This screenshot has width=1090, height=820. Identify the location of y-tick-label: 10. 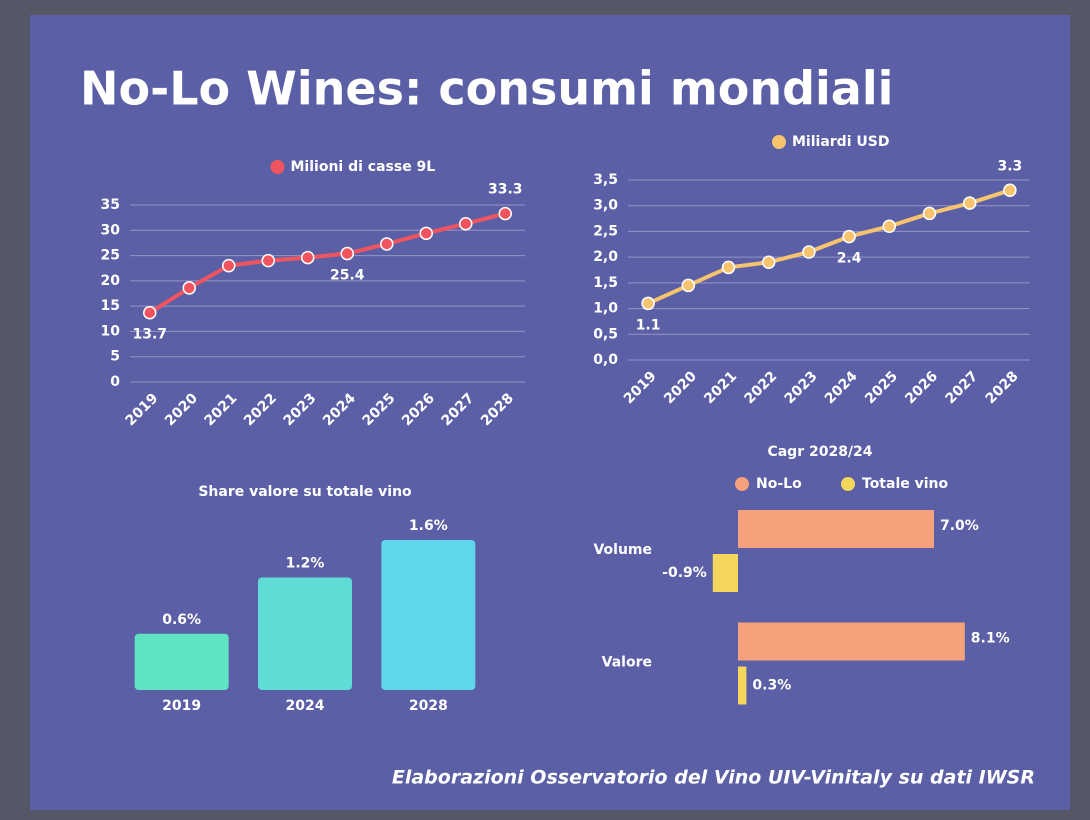
(111, 331).